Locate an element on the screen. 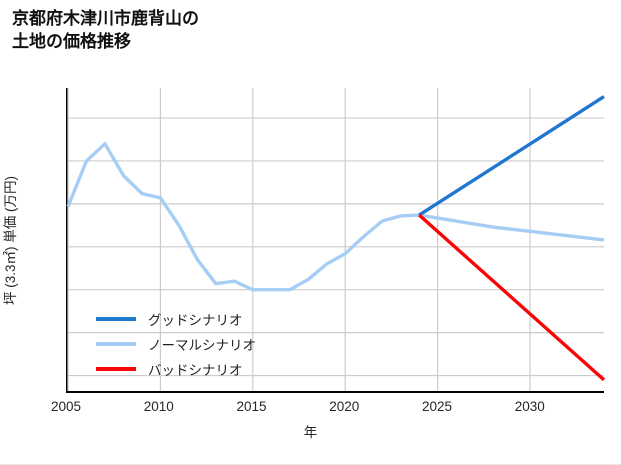  x-tick-label: 2020 is located at coordinates (344, 406).